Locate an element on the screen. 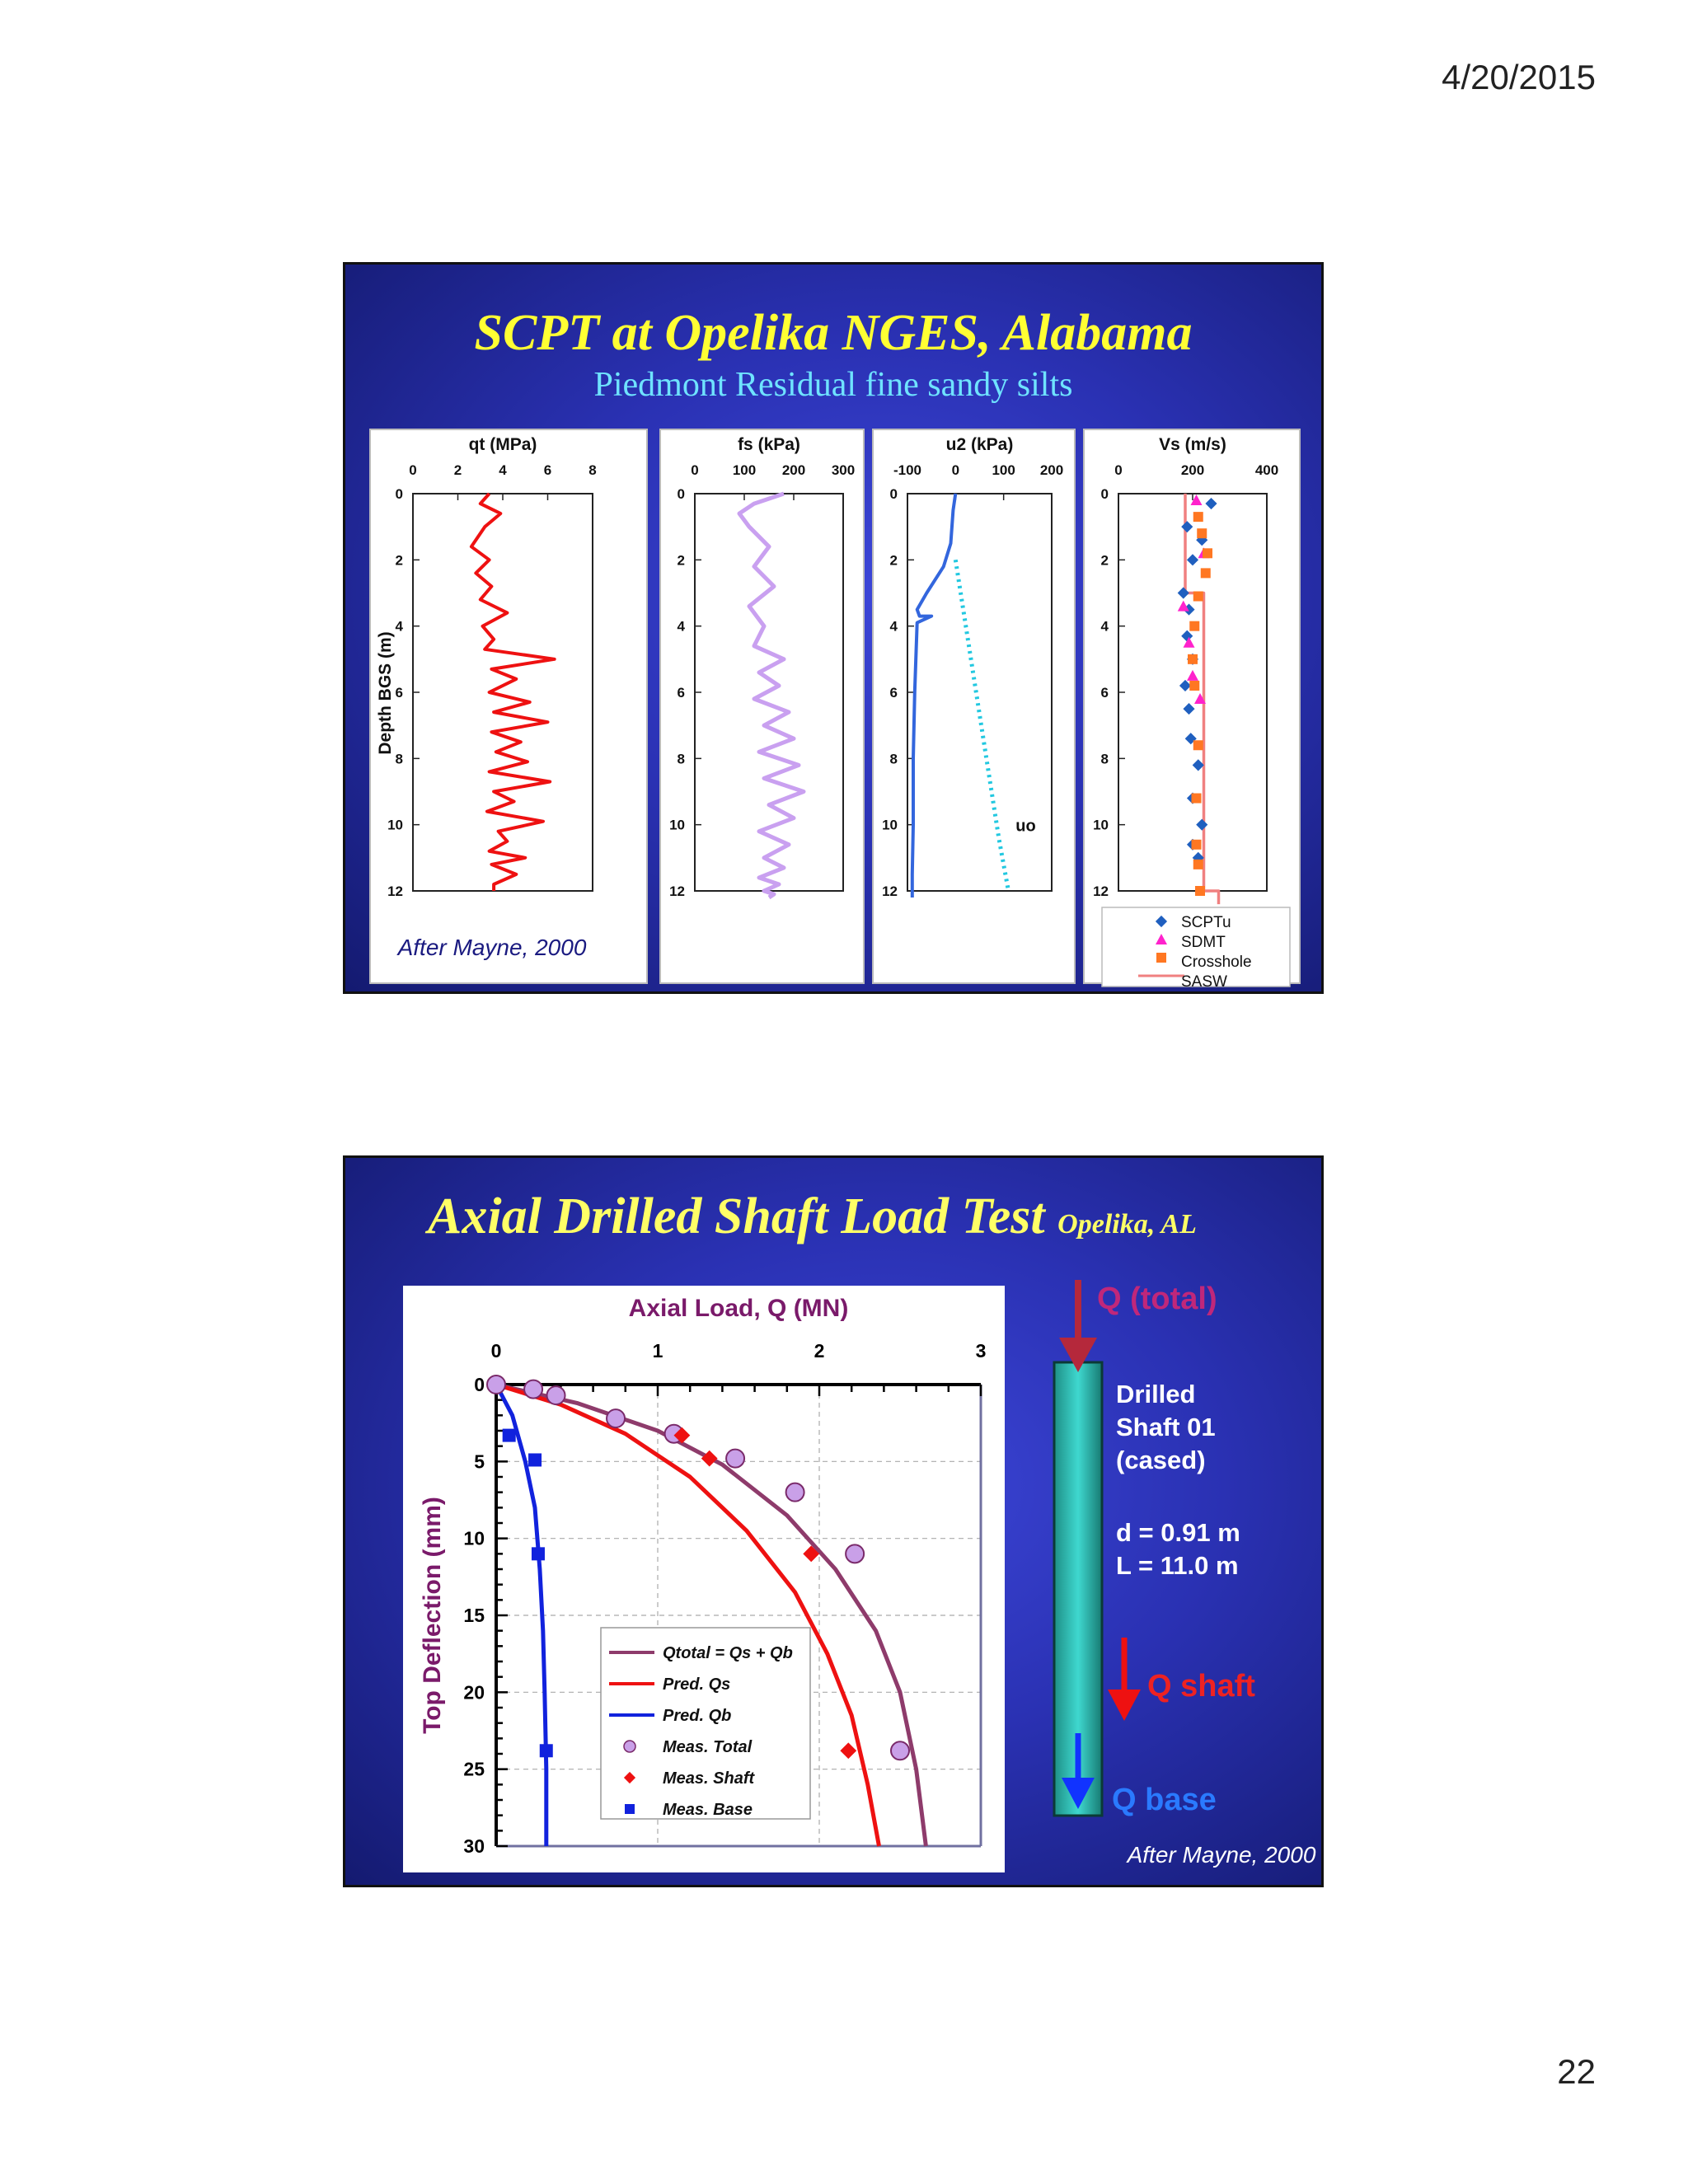 Image resolution: width=1688 pixels, height=2184 pixels. x-tick-label: 300 is located at coordinates (844, 470).